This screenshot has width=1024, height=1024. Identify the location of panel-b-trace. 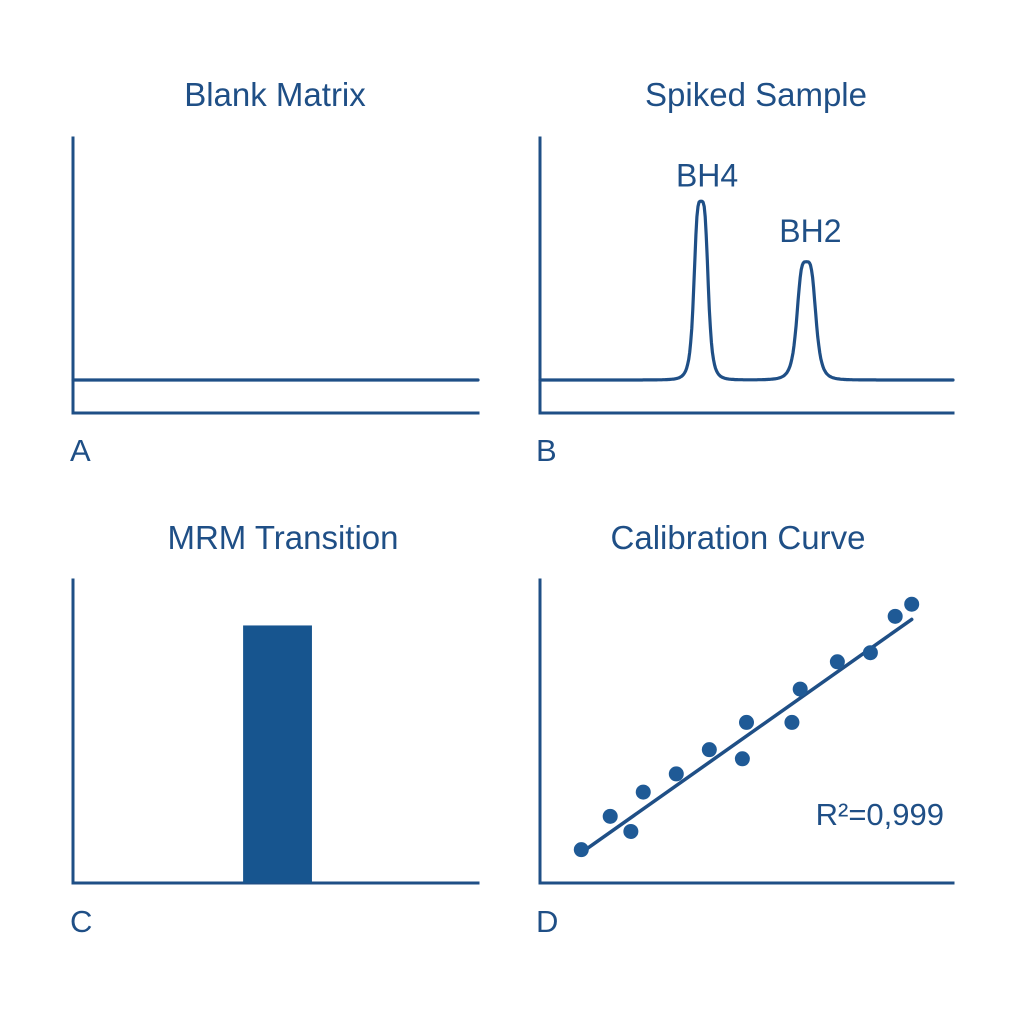
(746, 290).